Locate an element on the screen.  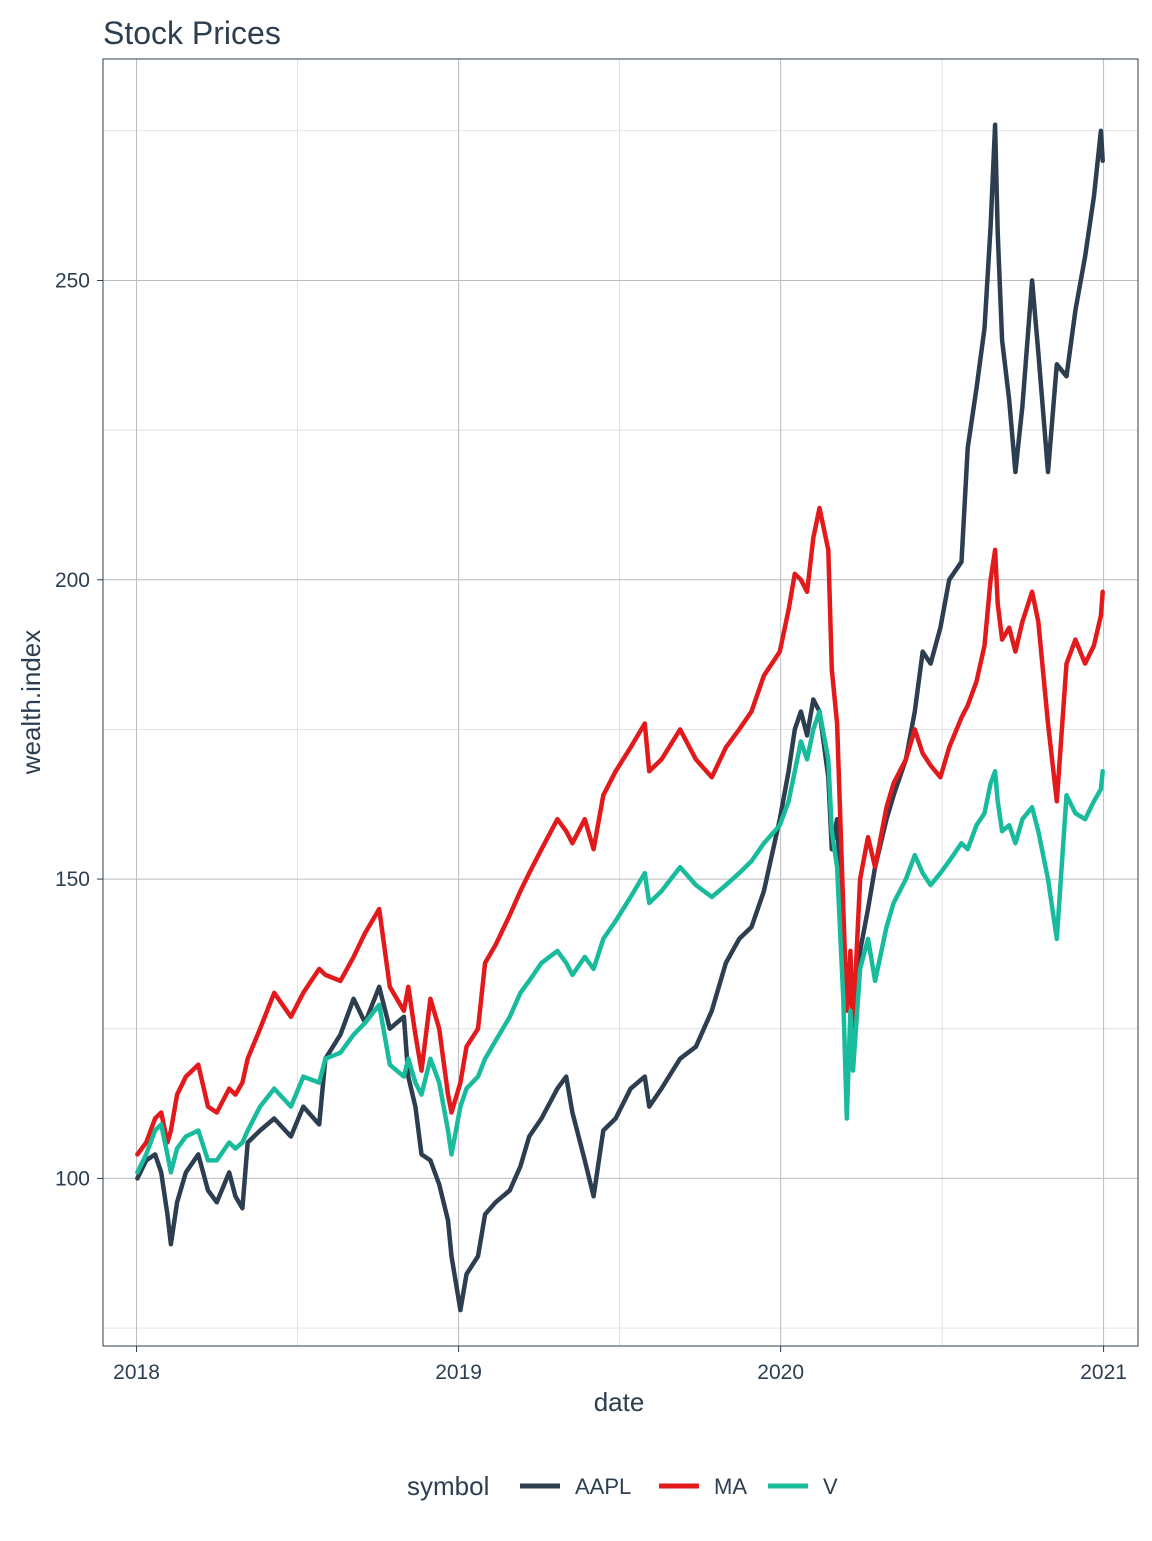
y-tick-label: 250 is located at coordinates (72, 280).